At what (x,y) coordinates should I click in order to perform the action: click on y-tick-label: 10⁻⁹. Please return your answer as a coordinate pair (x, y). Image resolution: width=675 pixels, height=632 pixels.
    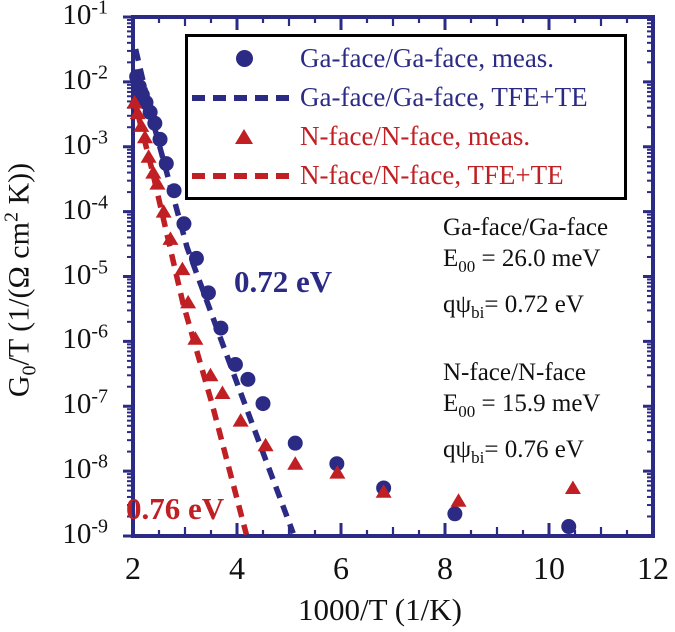
    Looking at the image, I should click on (85, 532).